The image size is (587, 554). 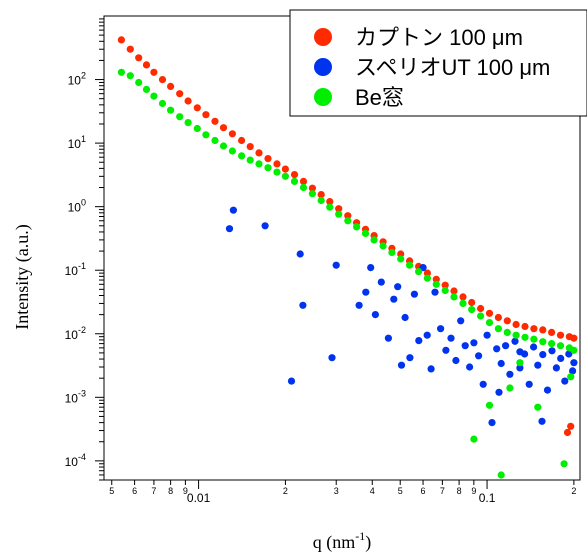 What do you see at coordinates (439, 37) in the screenshot?
I see `legend-label-1: カプトン 100 μm` at bounding box center [439, 37].